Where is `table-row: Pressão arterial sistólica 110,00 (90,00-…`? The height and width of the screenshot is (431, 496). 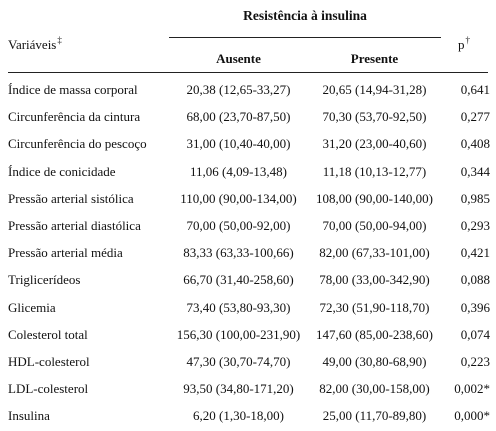
table-row: Pressão arterial sistólica 110,00 (90,00-… is located at coordinates (248, 200).